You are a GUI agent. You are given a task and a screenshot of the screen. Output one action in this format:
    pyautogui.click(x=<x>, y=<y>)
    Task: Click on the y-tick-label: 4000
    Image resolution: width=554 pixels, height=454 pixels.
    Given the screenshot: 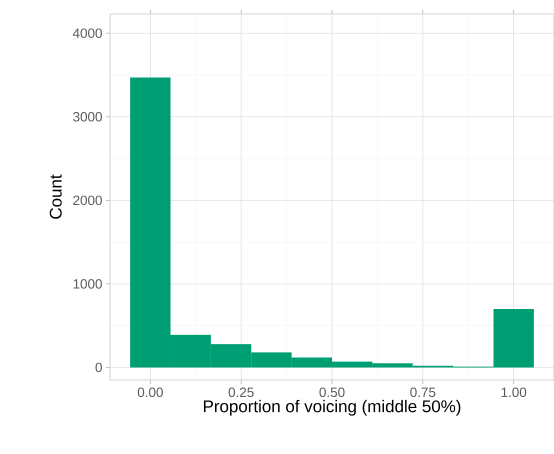 What is the action you would take?
    pyautogui.click(x=87, y=33)
    